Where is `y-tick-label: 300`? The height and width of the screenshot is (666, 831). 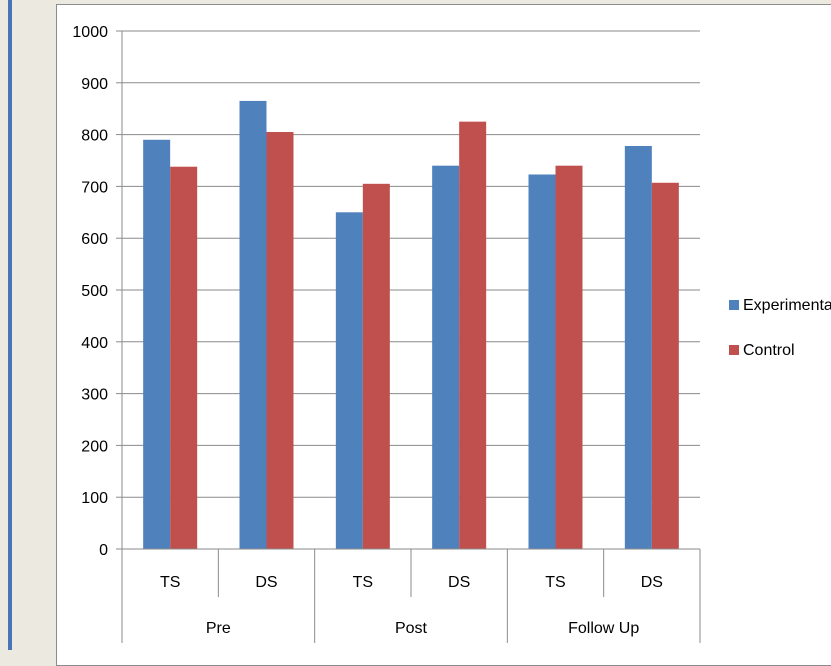
y-tick-label: 300 is located at coordinates (94, 395).